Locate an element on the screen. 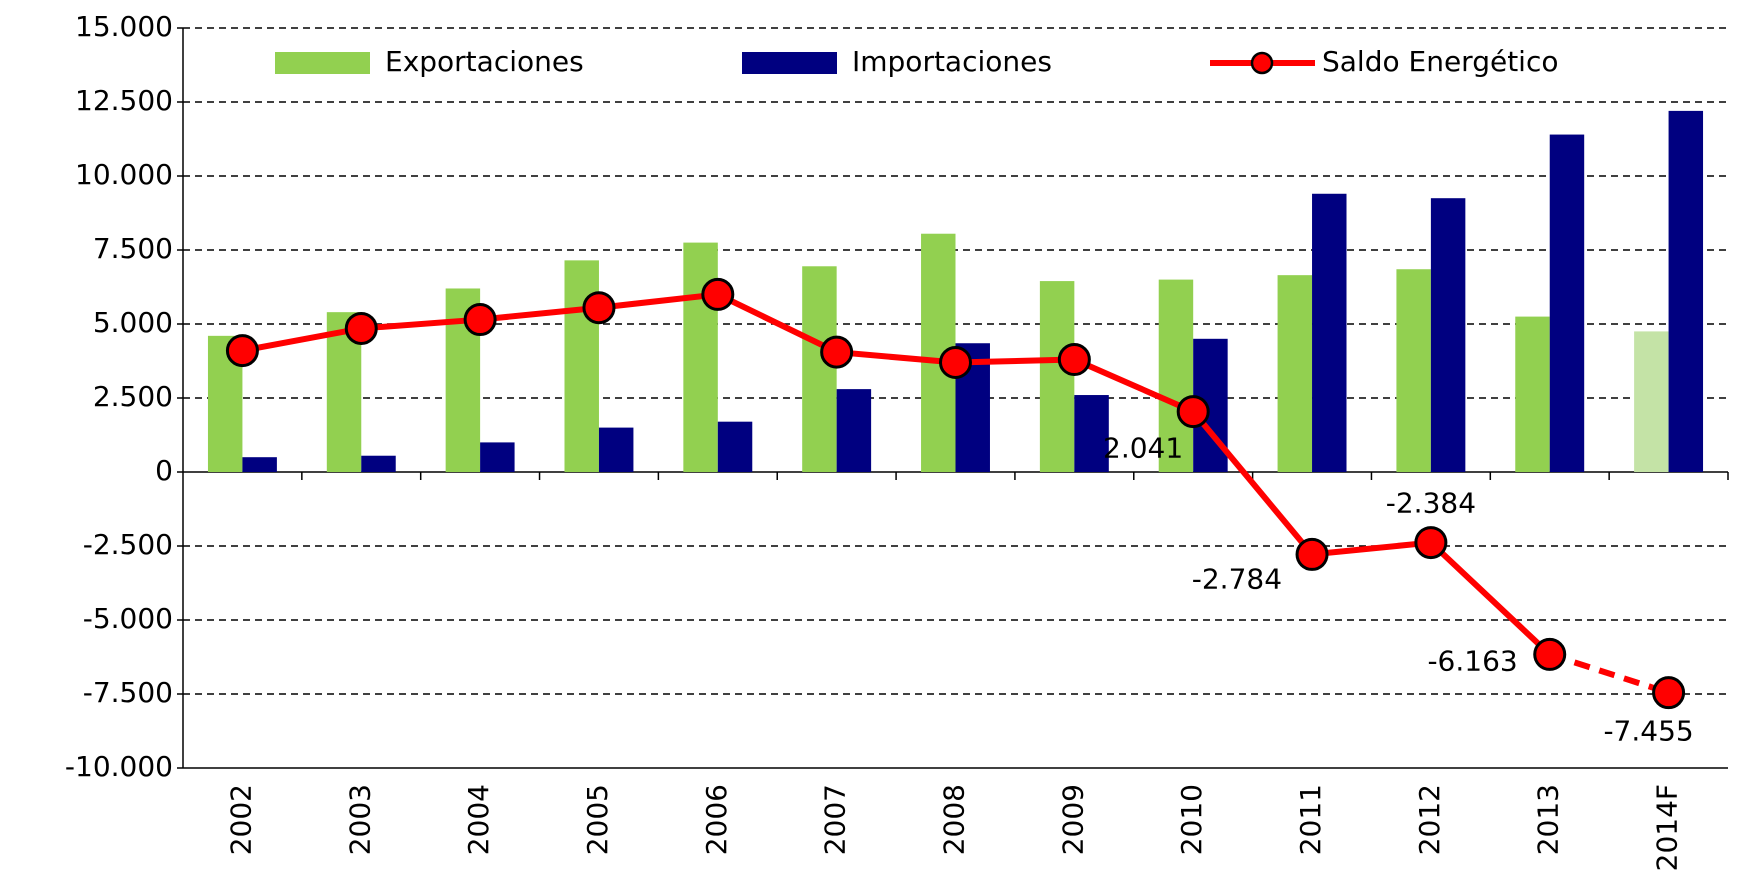 The image size is (1737, 890). value-label: -6.163 is located at coordinates (1472, 660).